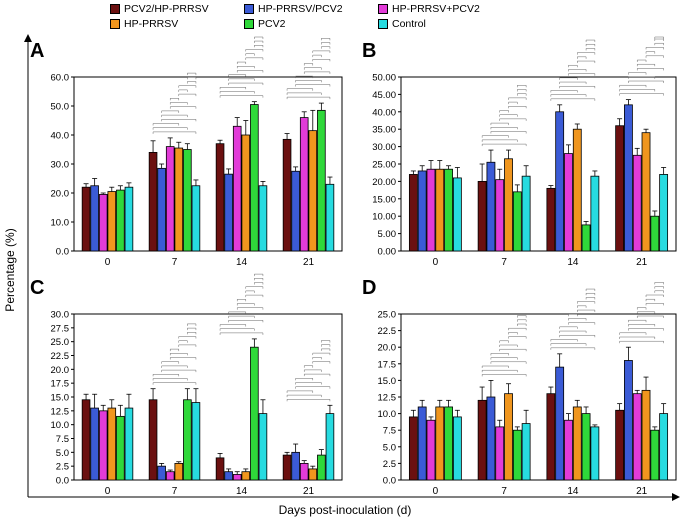  Describe the element at coordinates (166, 9) in the screenshot. I see `legend-label: PCV2/HP-PRRSV` at that location.